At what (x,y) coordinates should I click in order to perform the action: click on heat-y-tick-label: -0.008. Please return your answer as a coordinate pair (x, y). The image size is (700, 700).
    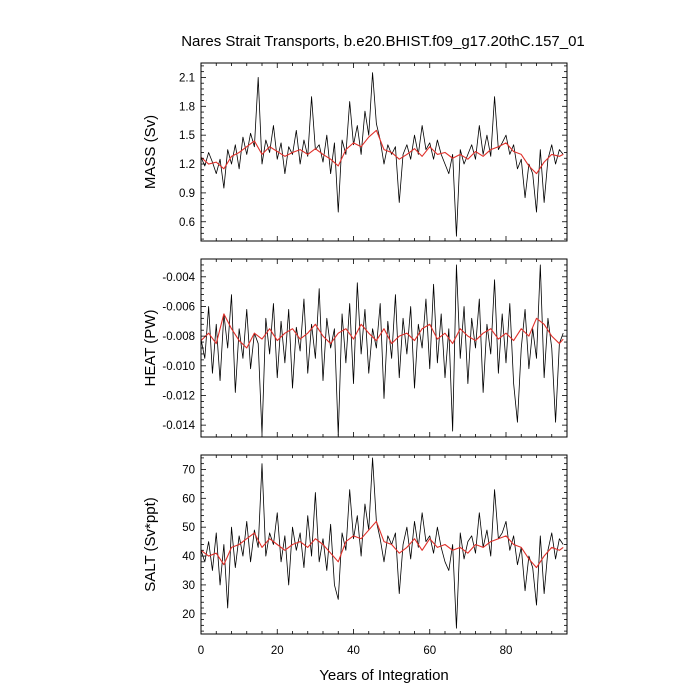
    Looking at the image, I should click on (178, 337).